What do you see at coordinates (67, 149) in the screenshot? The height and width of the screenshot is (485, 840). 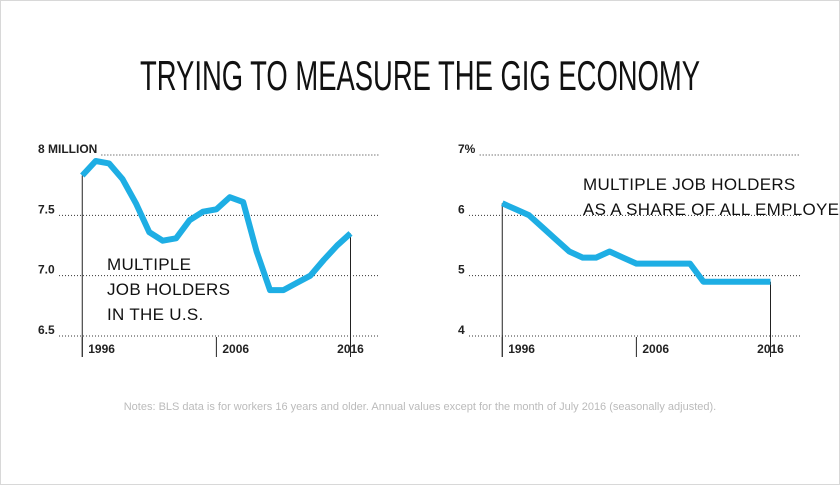 I see `y-tick-label: 8 MILLION` at bounding box center [67, 149].